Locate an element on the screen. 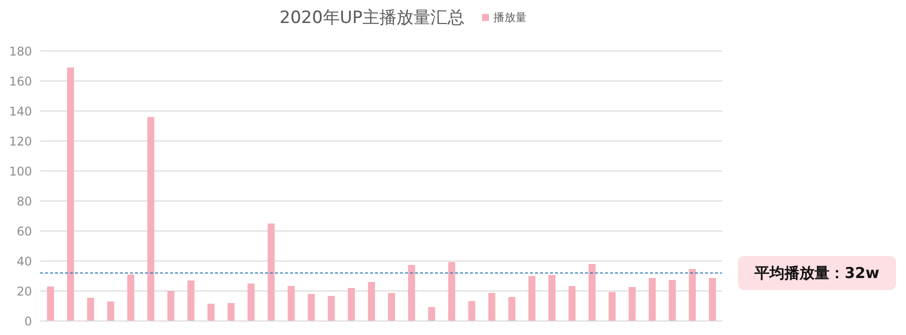 Image resolution: width=906 pixels, height=335 pixels. y-tick-label: 140 is located at coordinates (20, 111).